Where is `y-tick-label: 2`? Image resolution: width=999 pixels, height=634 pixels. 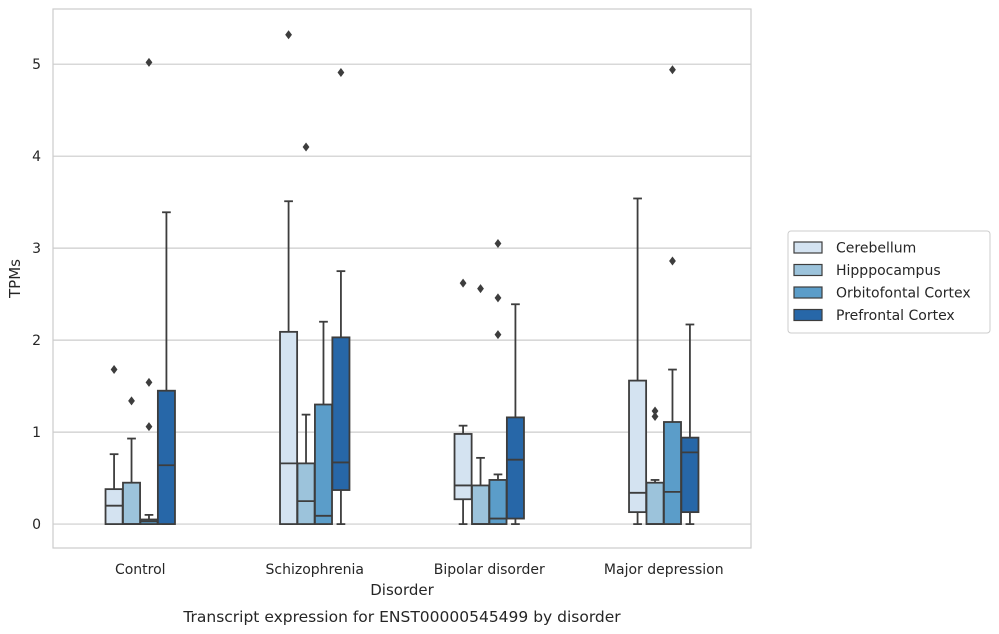 y-tick-label: 2 is located at coordinates (36, 341).